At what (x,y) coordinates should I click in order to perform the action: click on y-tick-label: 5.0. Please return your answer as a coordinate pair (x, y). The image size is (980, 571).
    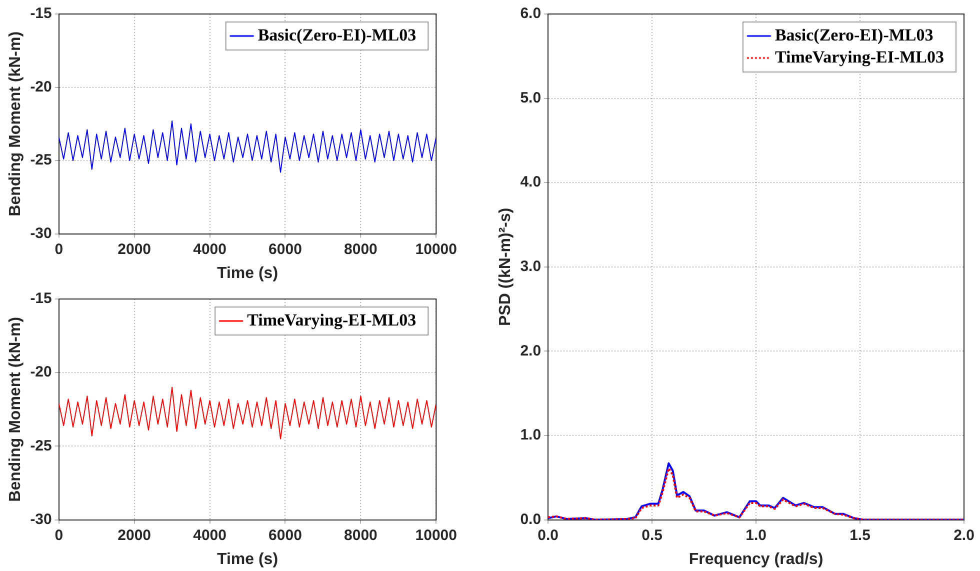
    Looking at the image, I should click on (531, 97).